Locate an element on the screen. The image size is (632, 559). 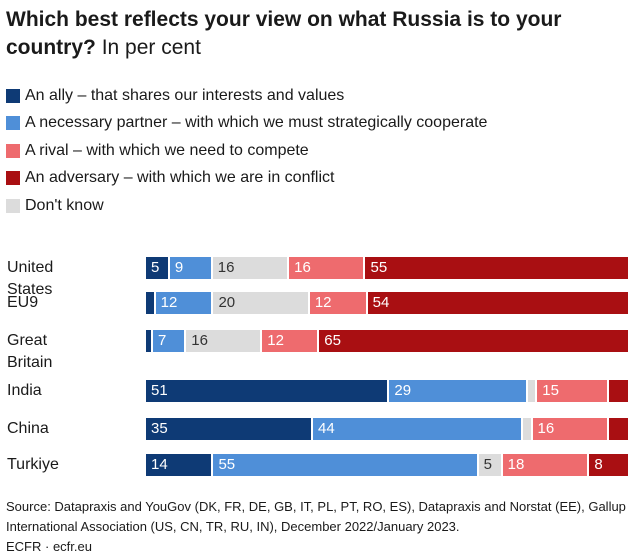
bar-segment-great-britain-4: 65 is located at coordinates (473, 341).